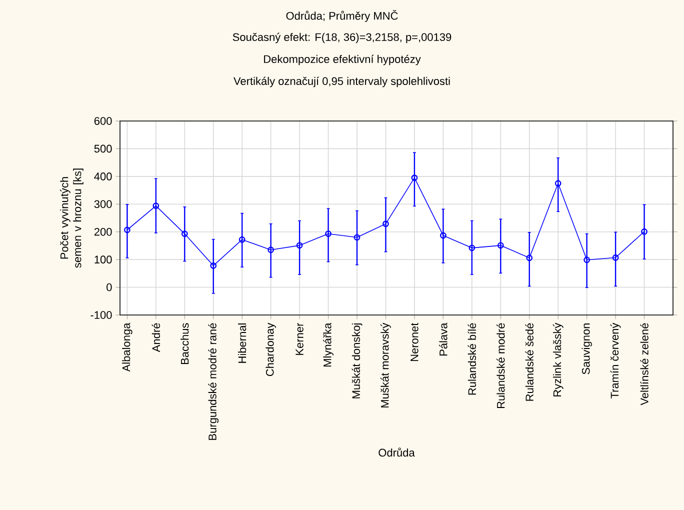 The image size is (684, 510). What do you see at coordinates (472, 359) in the screenshot?
I see `x-tick-label: Rulandské bílé` at bounding box center [472, 359].